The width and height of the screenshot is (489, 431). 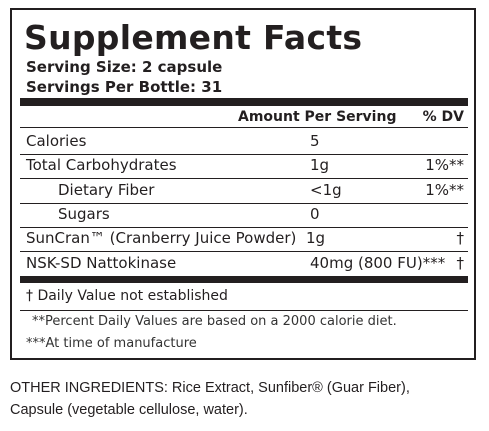 What do you see at coordinates (193, 37) in the screenshot?
I see `title: Supplement Facts` at bounding box center [193, 37].